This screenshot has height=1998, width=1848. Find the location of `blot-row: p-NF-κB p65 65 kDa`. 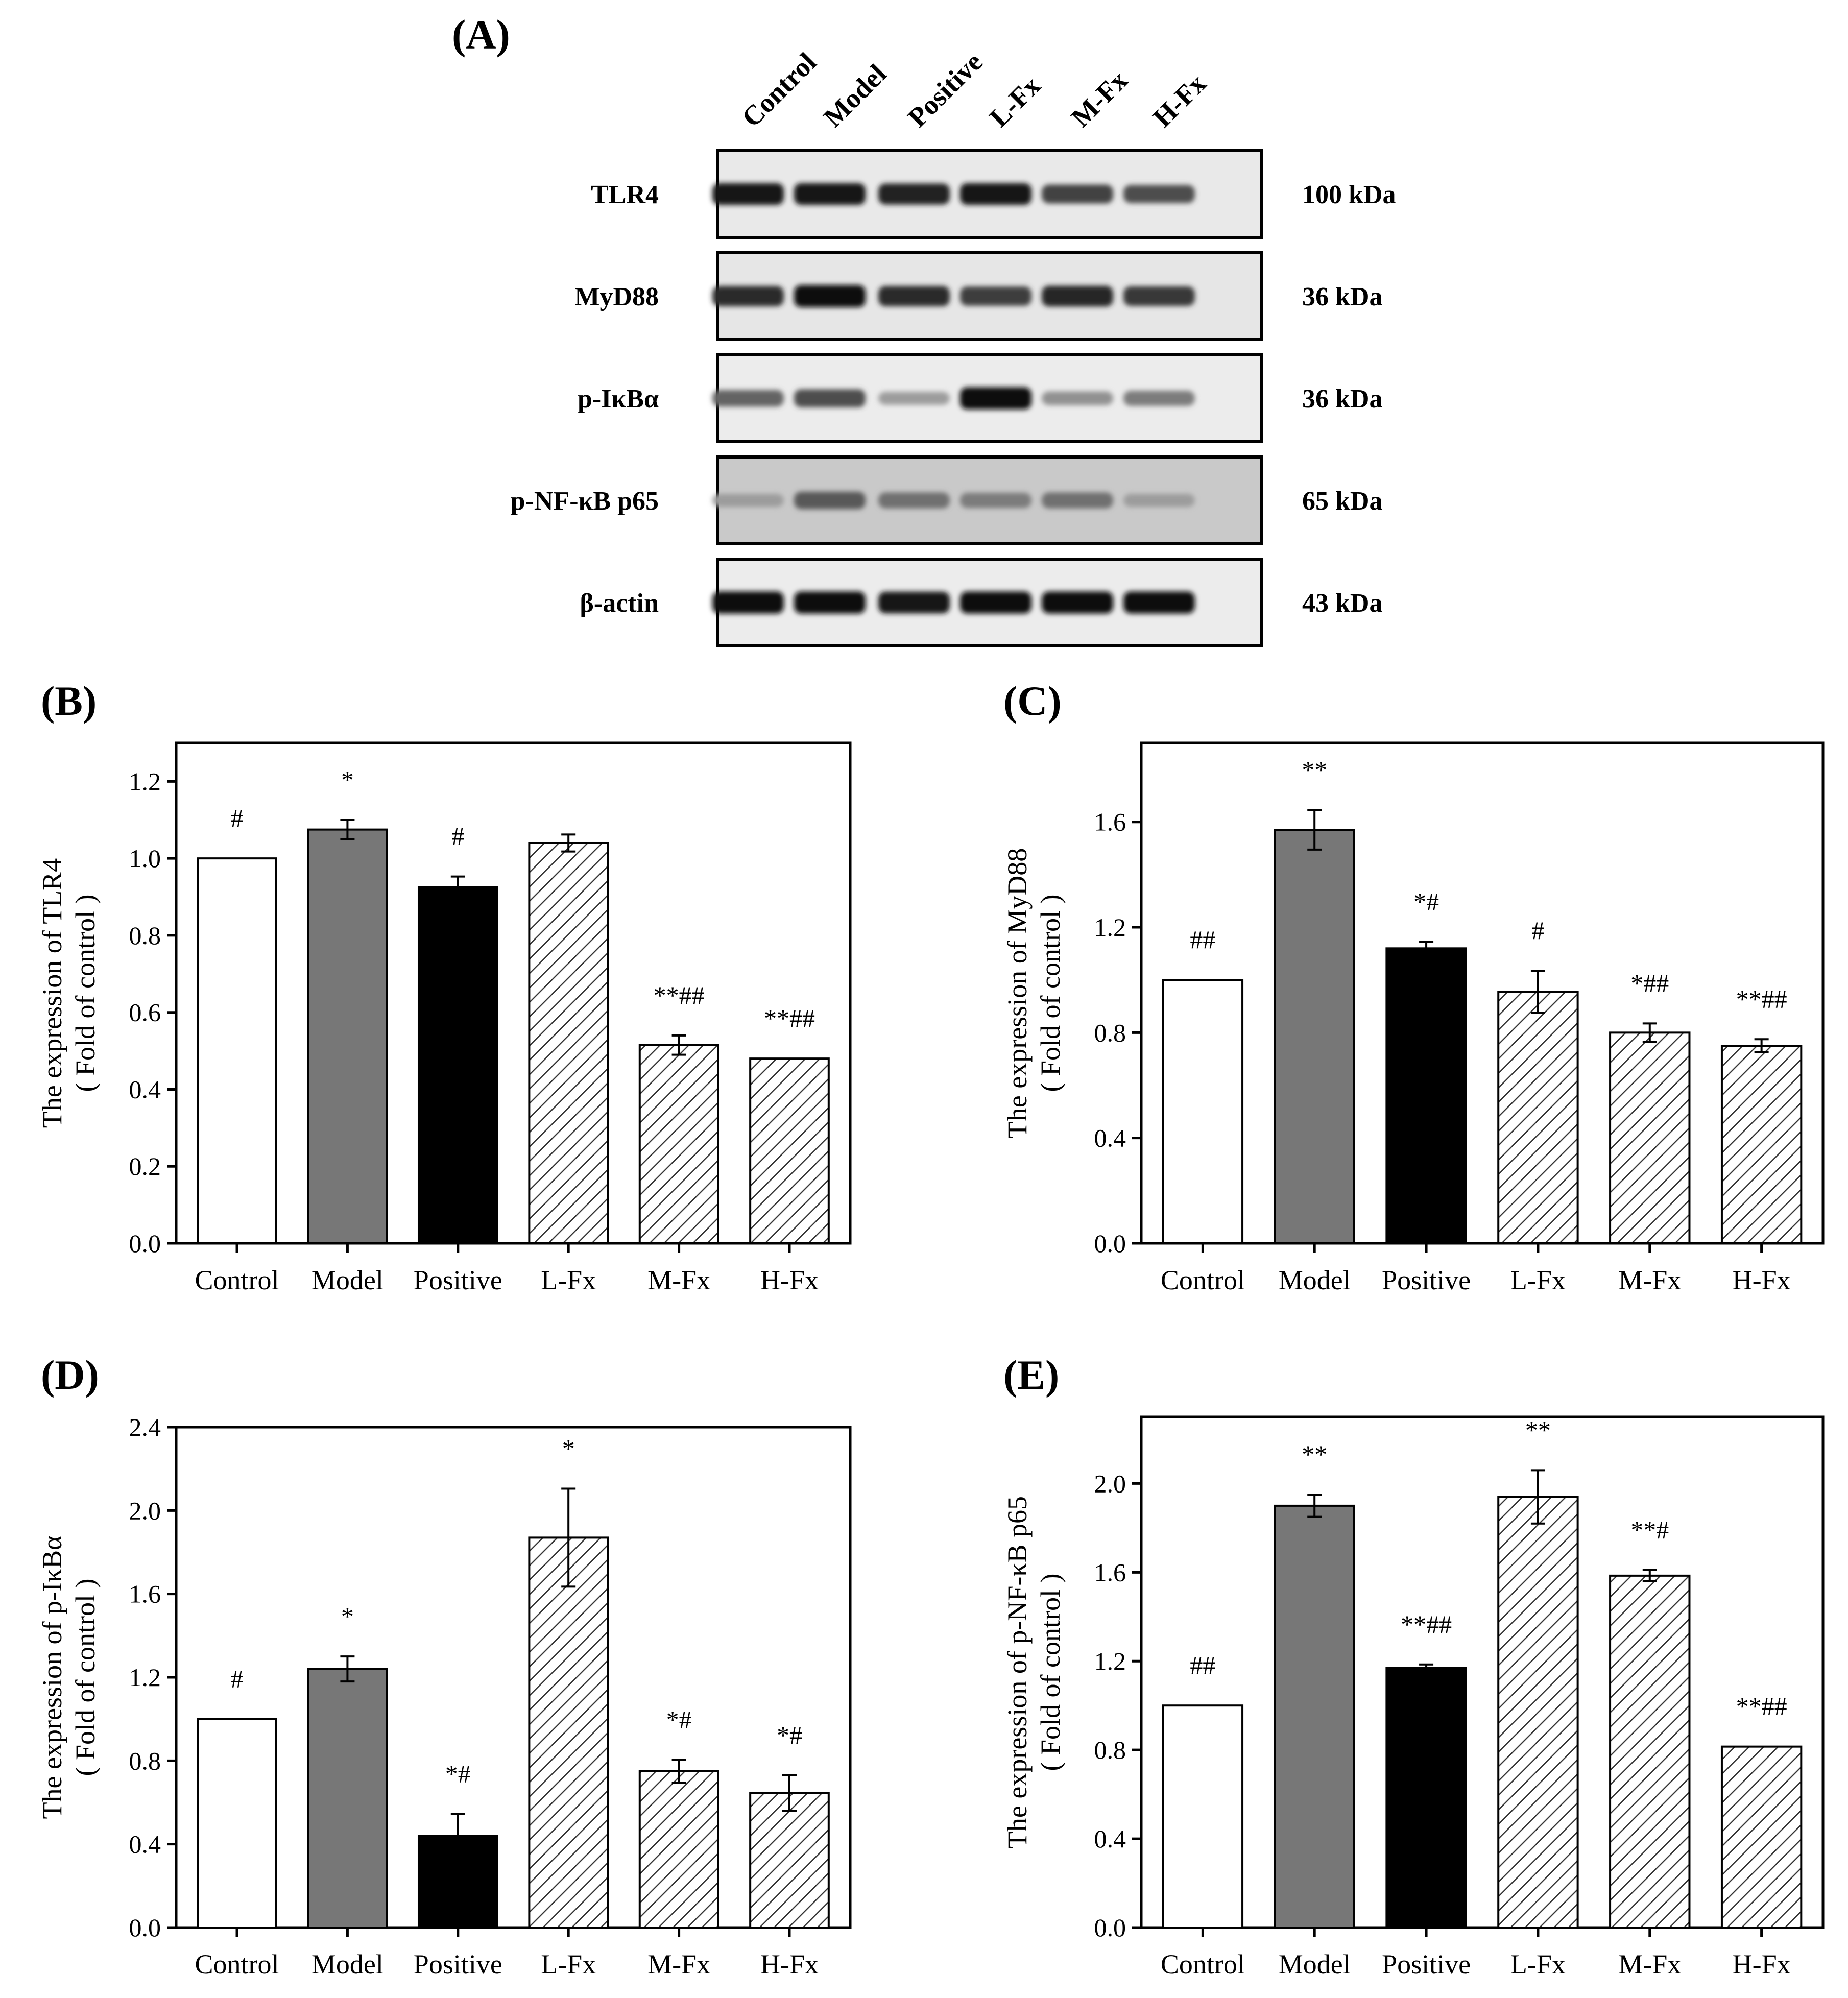

blot-row: p-NF-κB p65 65 kDa is located at coordinates (946, 500).